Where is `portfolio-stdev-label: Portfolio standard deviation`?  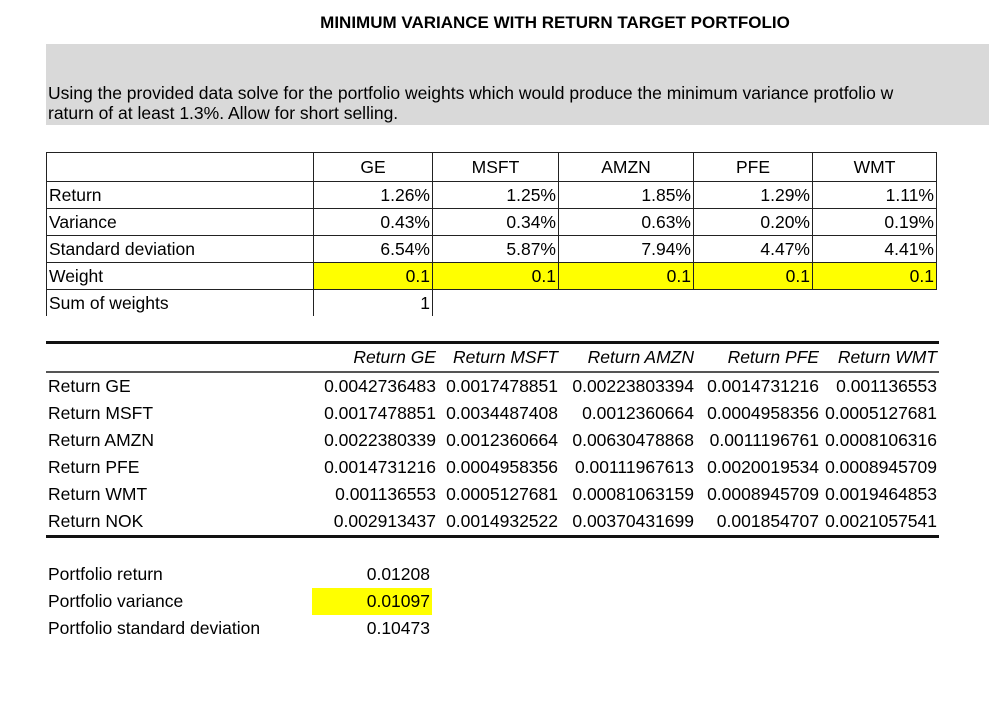
portfolio-stdev-label: Portfolio standard deviation is located at coordinates (154, 628).